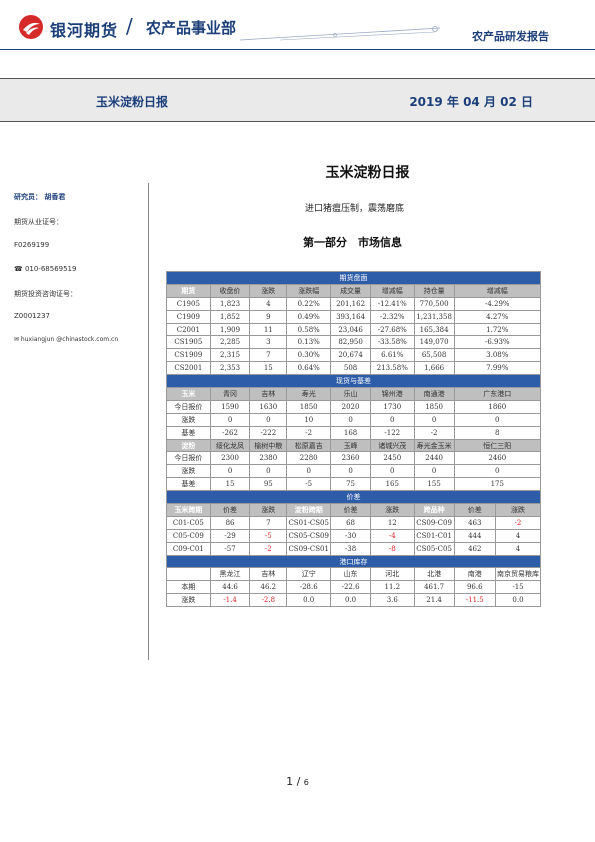 This screenshot has height=842, width=595. Describe the element at coordinates (354, 445) in the screenshot. I see `table-header-row: 淀粉 绥化龙凤 榆树中粮 松原嘉吉 玉峰 诸城兴茂 寿光金玉米 恒仁三阳` at that location.